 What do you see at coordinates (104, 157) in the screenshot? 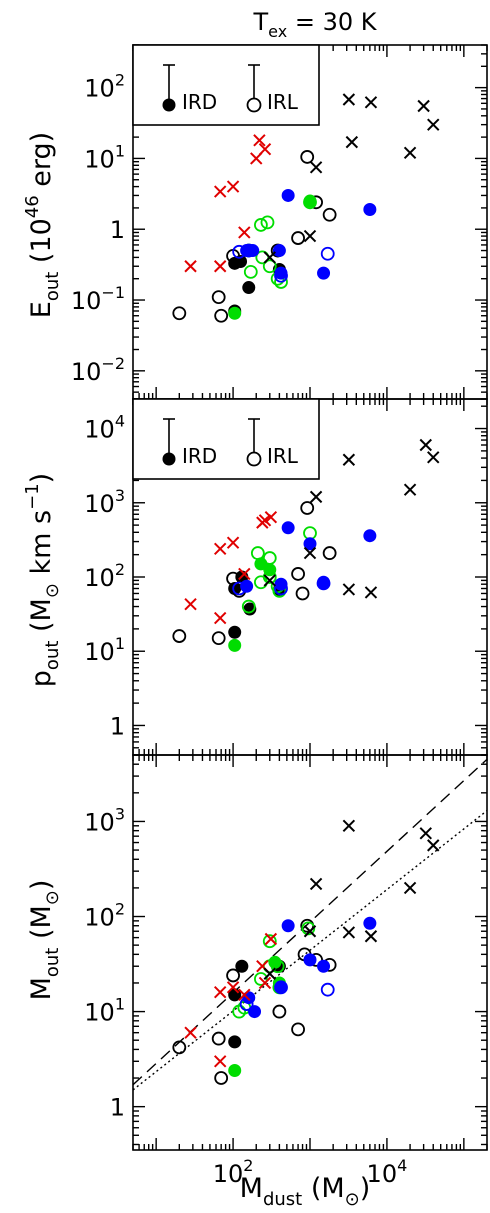
I see `y-tick-label: 10¹` at bounding box center [104, 157].